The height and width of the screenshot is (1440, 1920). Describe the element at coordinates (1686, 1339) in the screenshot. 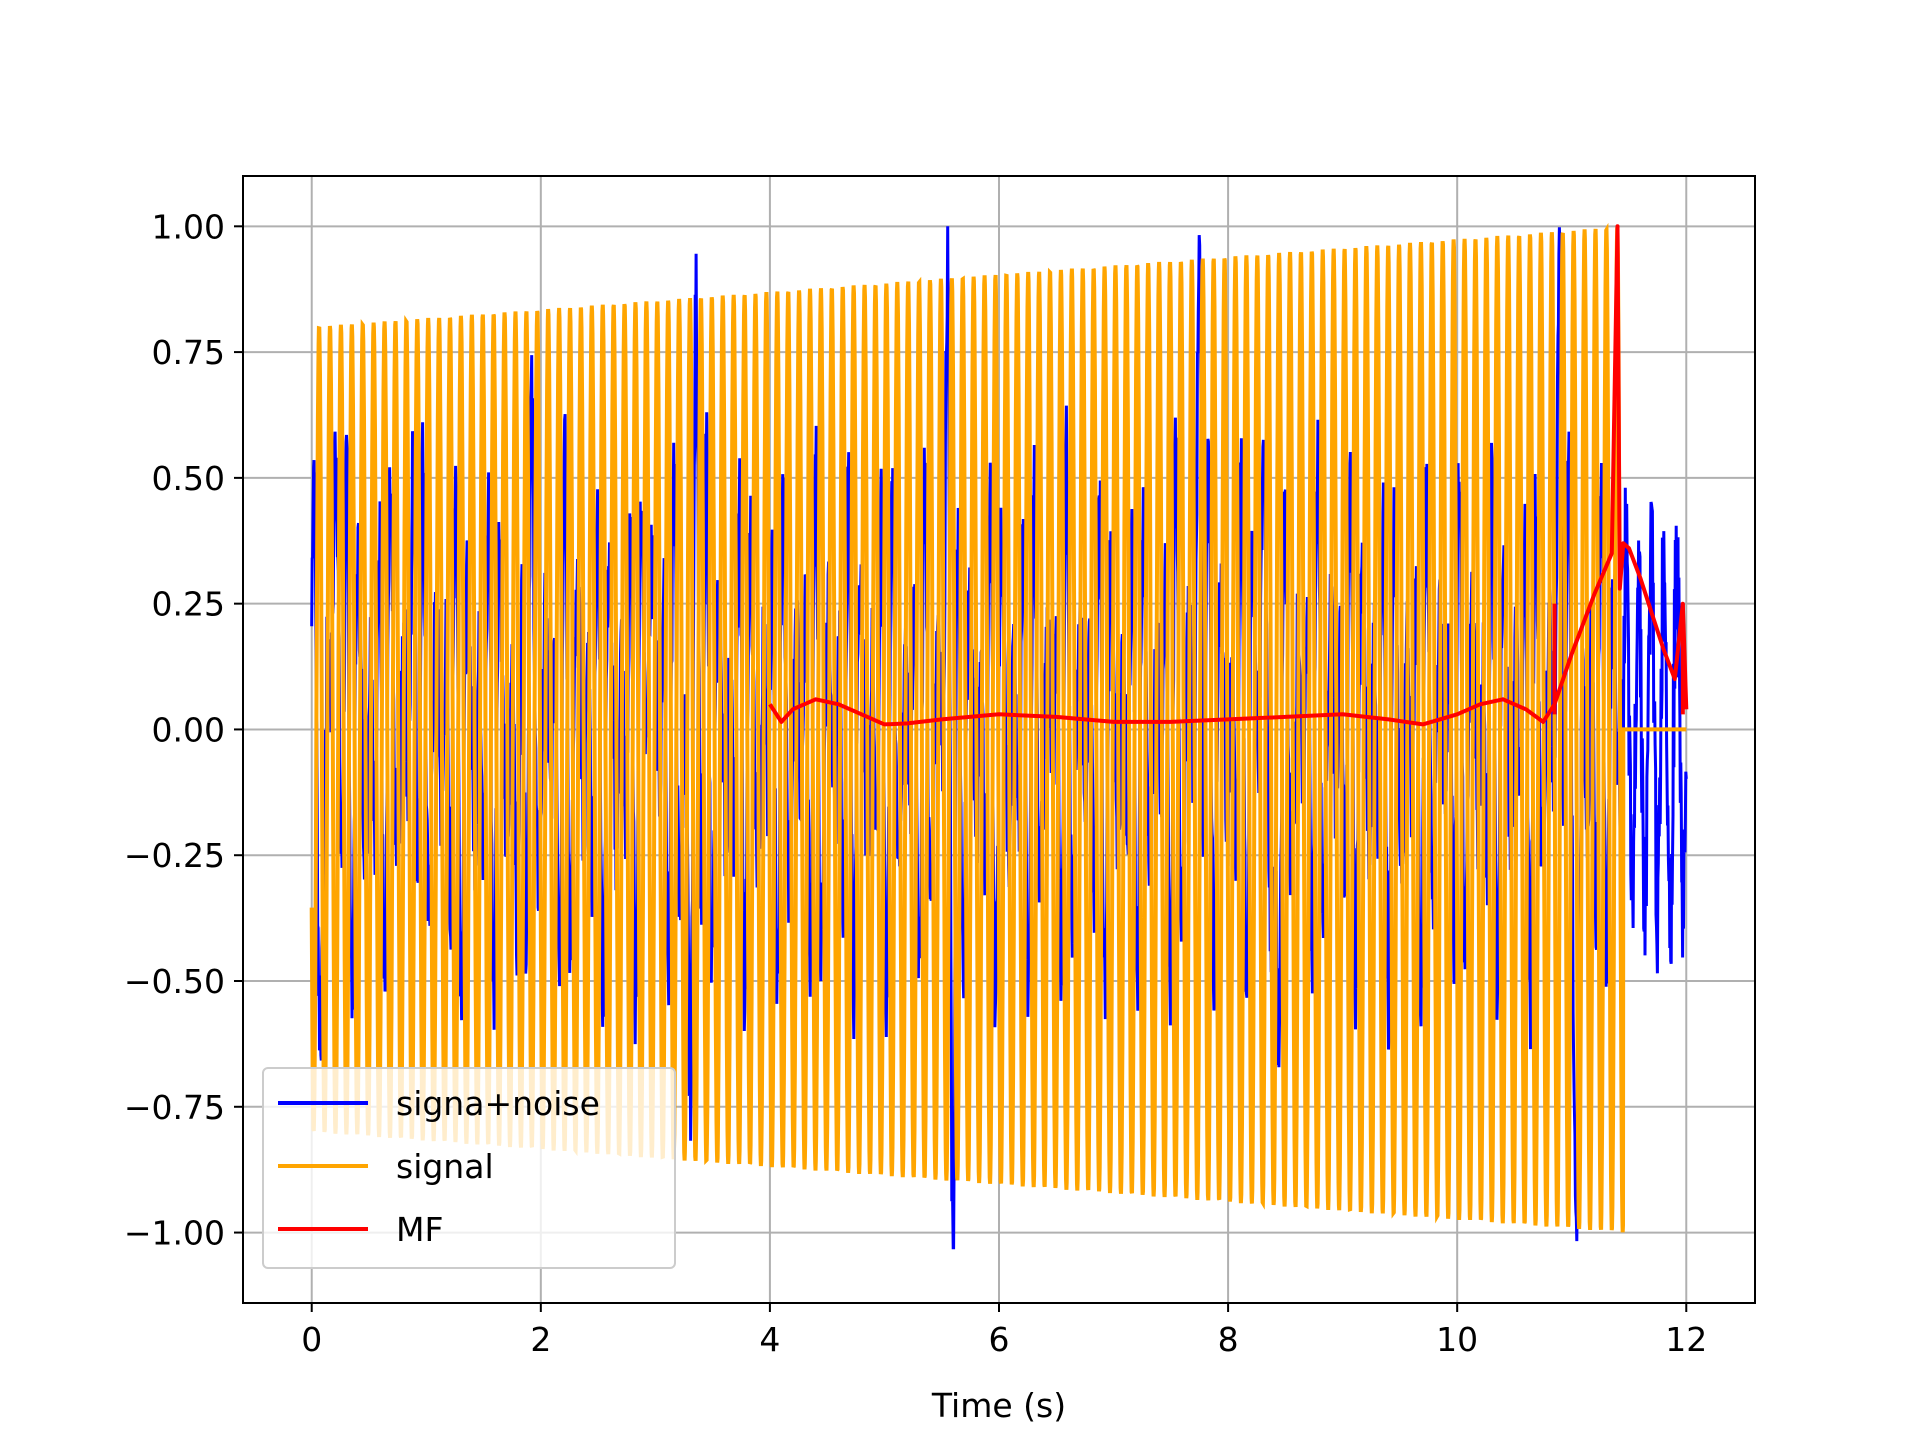

I see `x-tick-label: 12` at that location.